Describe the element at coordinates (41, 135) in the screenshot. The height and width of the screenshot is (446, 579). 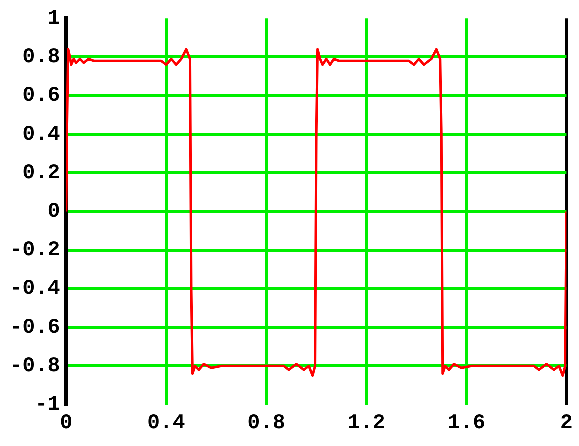
I see `y-tick-label: 0.4` at that location.